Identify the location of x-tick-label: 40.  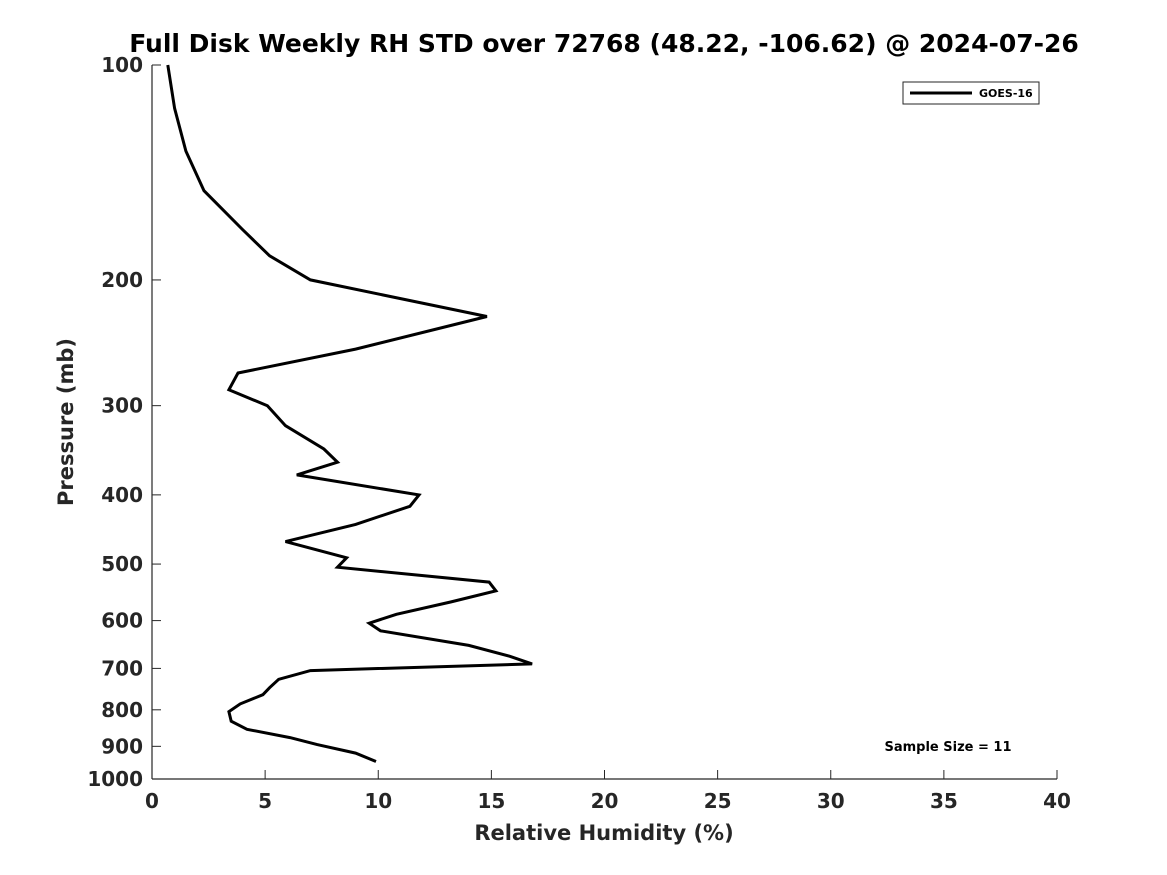
(1057, 801).